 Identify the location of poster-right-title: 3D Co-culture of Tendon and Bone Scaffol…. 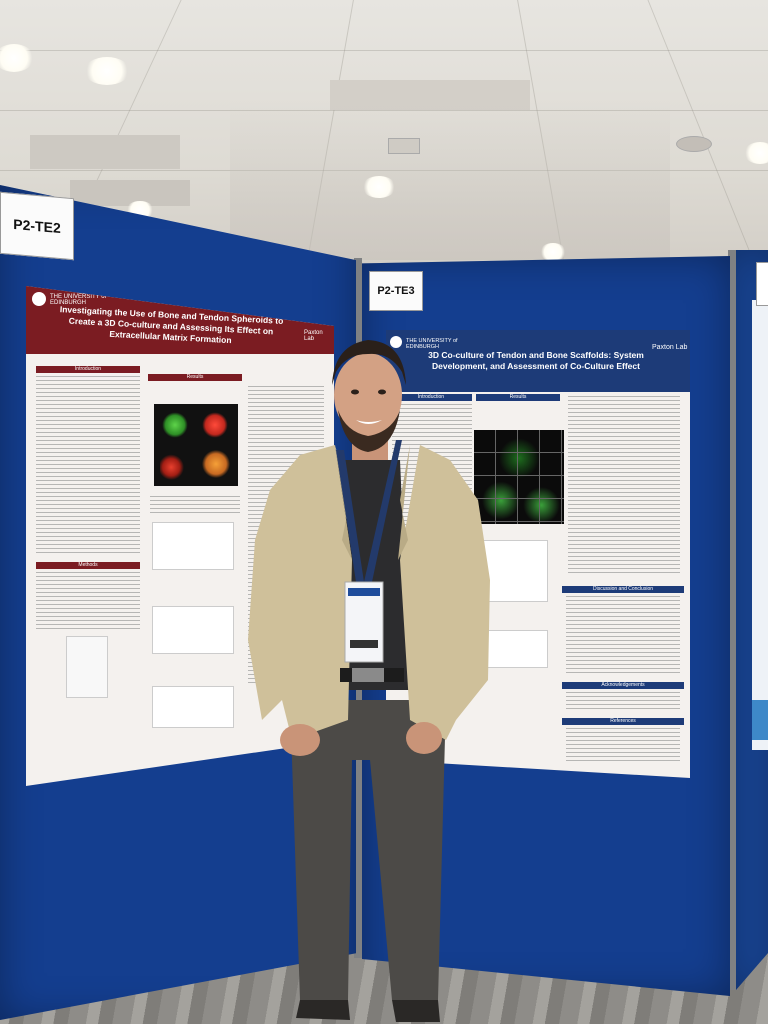
(536, 360).